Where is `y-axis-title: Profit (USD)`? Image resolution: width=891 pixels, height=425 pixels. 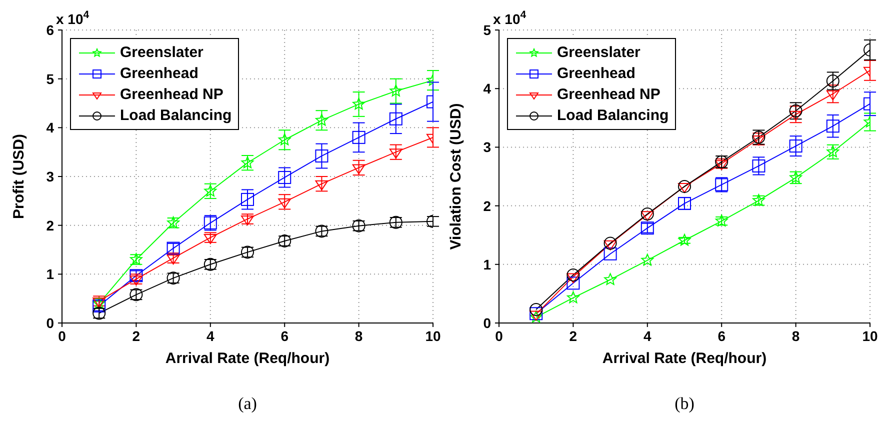 y-axis-title: Profit (USD) is located at coordinates (19, 176).